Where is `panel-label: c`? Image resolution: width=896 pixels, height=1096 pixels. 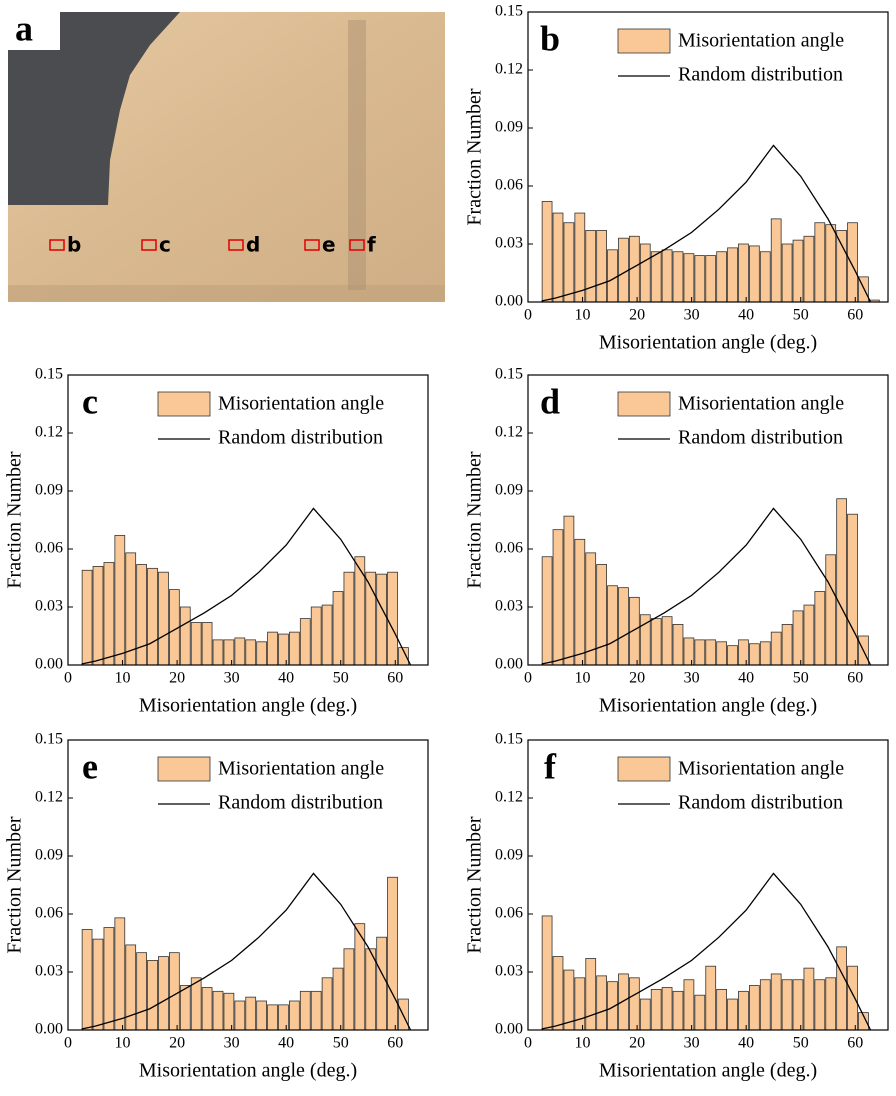 panel-label: c is located at coordinates (90, 401).